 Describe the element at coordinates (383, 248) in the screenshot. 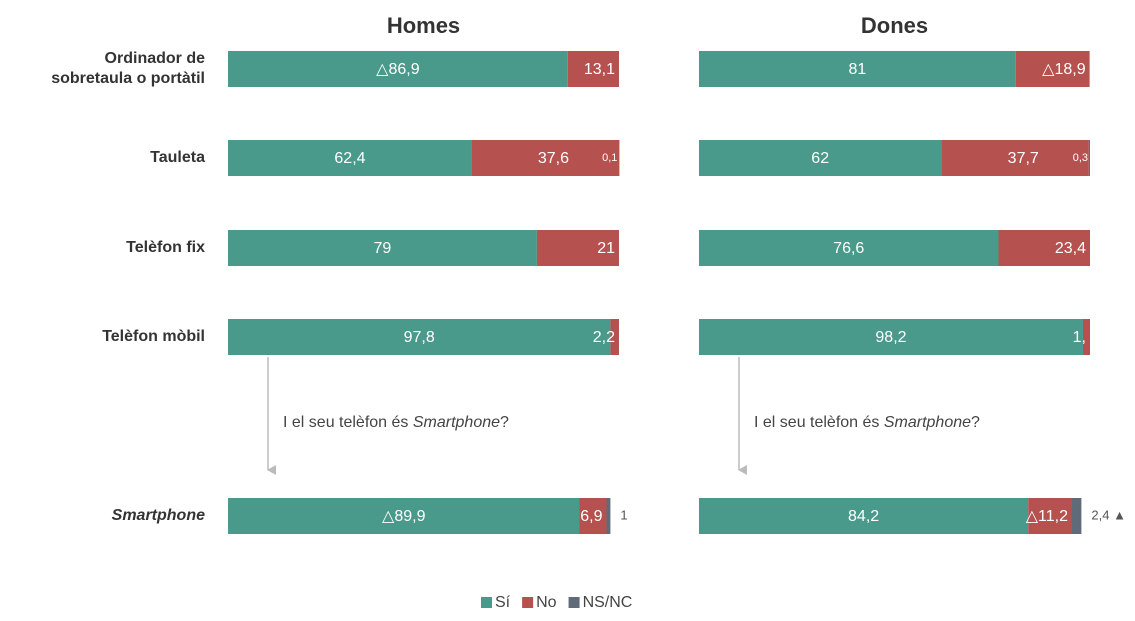

I see `value-label: 79` at that location.